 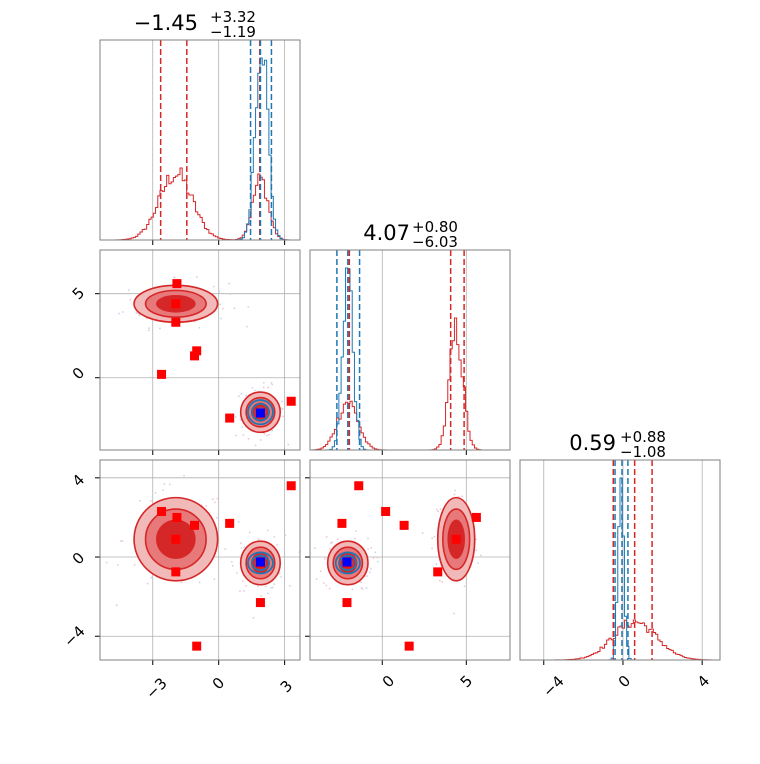 What do you see at coordinates (78, 293) in the screenshot?
I see `y-tick-label: 5` at bounding box center [78, 293].